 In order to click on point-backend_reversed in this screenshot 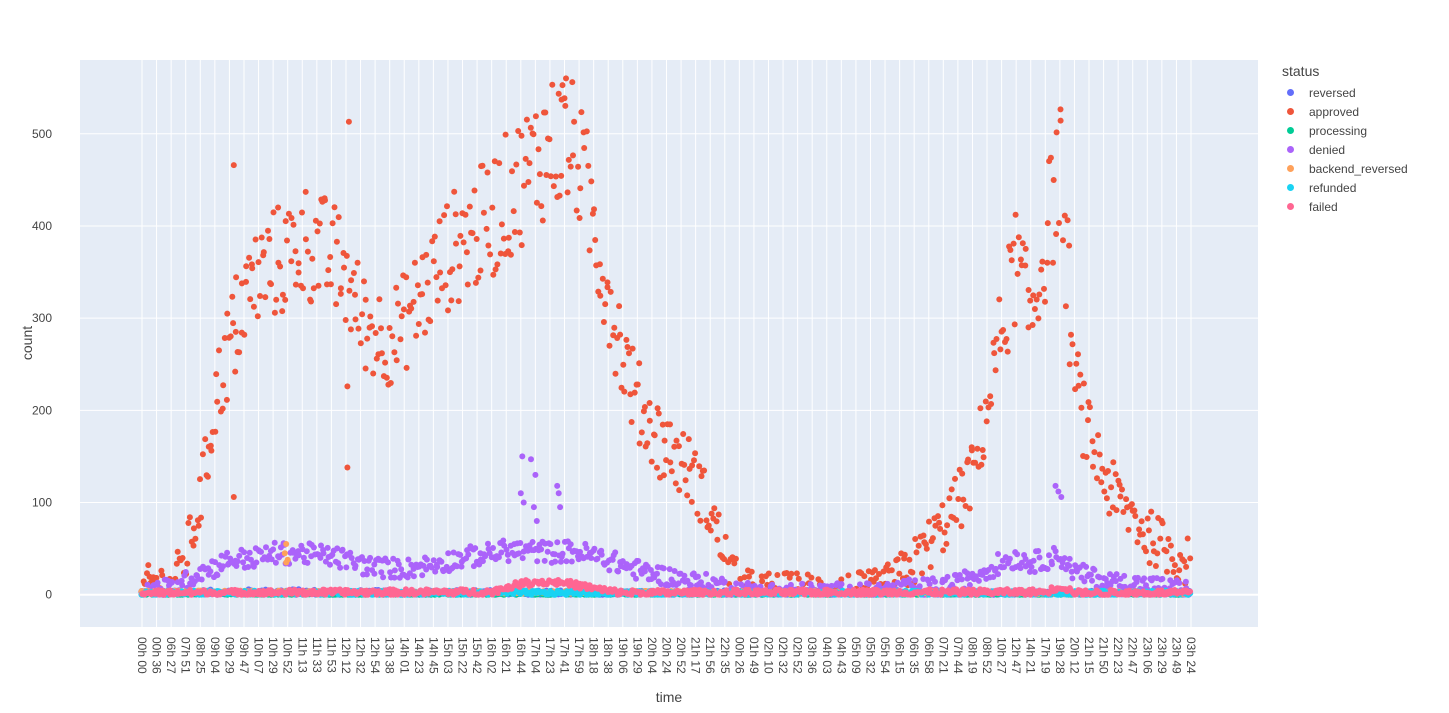, I will do `click(286, 562)`.